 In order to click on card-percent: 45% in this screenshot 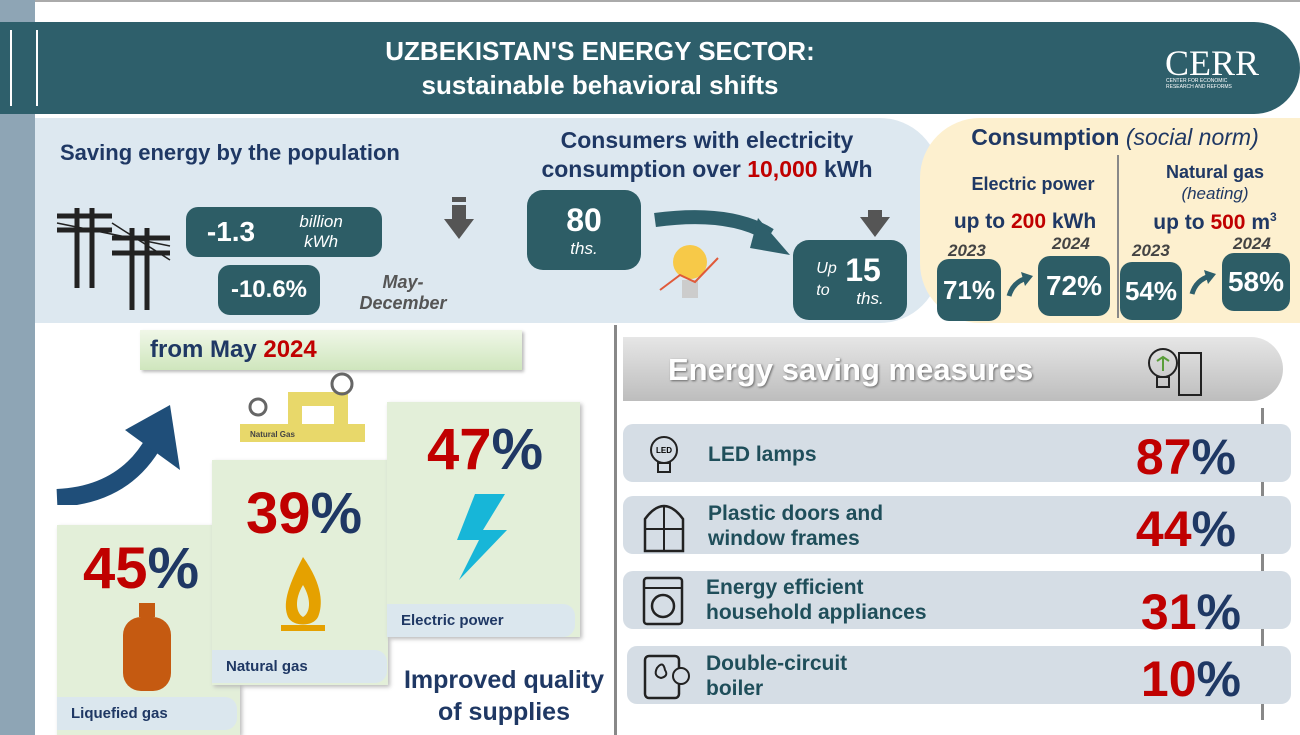, I will do `click(141, 568)`.